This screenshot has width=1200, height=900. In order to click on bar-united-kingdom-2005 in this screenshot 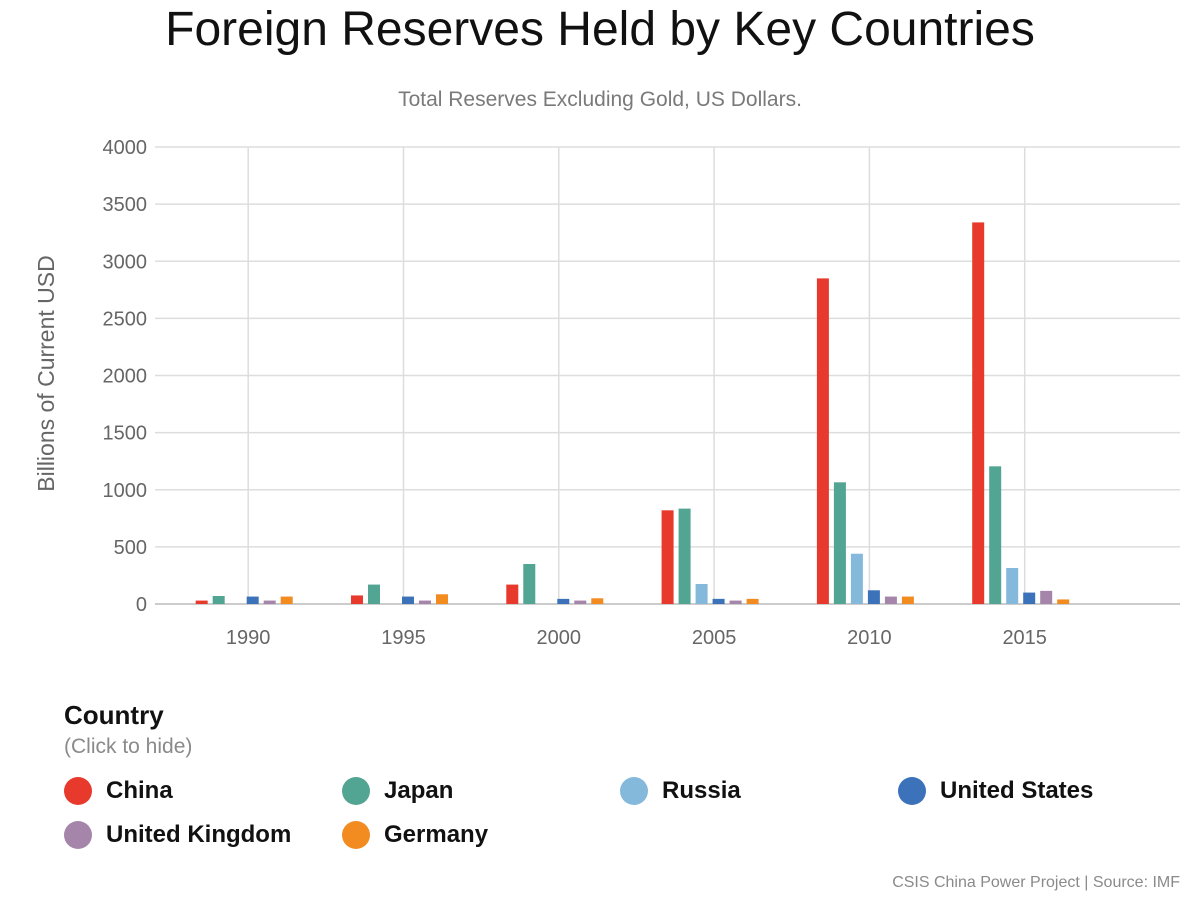, I will do `click(735, 602)`.